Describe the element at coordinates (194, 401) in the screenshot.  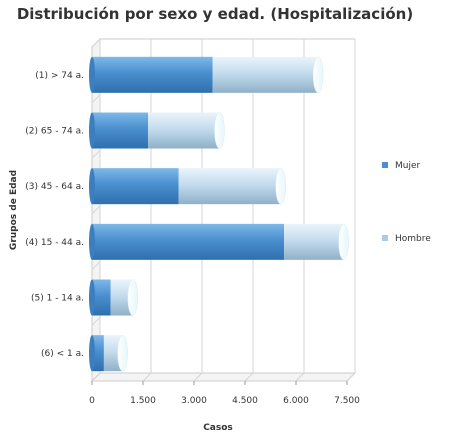
I see `x-tick-label: 3.000` at that location.